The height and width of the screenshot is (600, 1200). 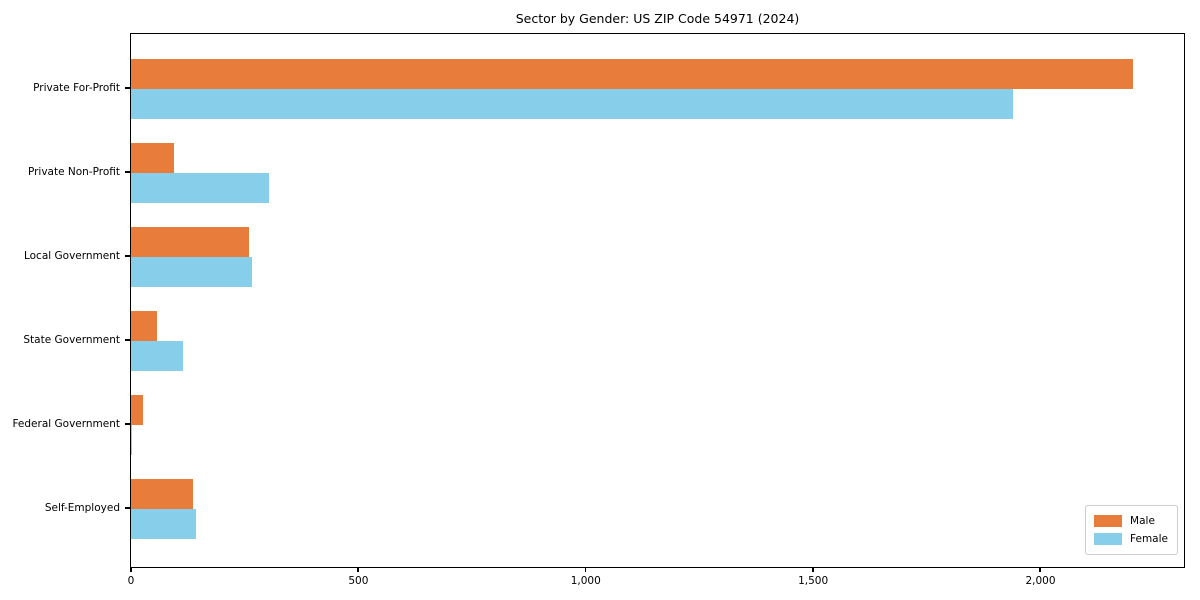 I want to click on legend-swatch-female, so click(x=1108, y=539).